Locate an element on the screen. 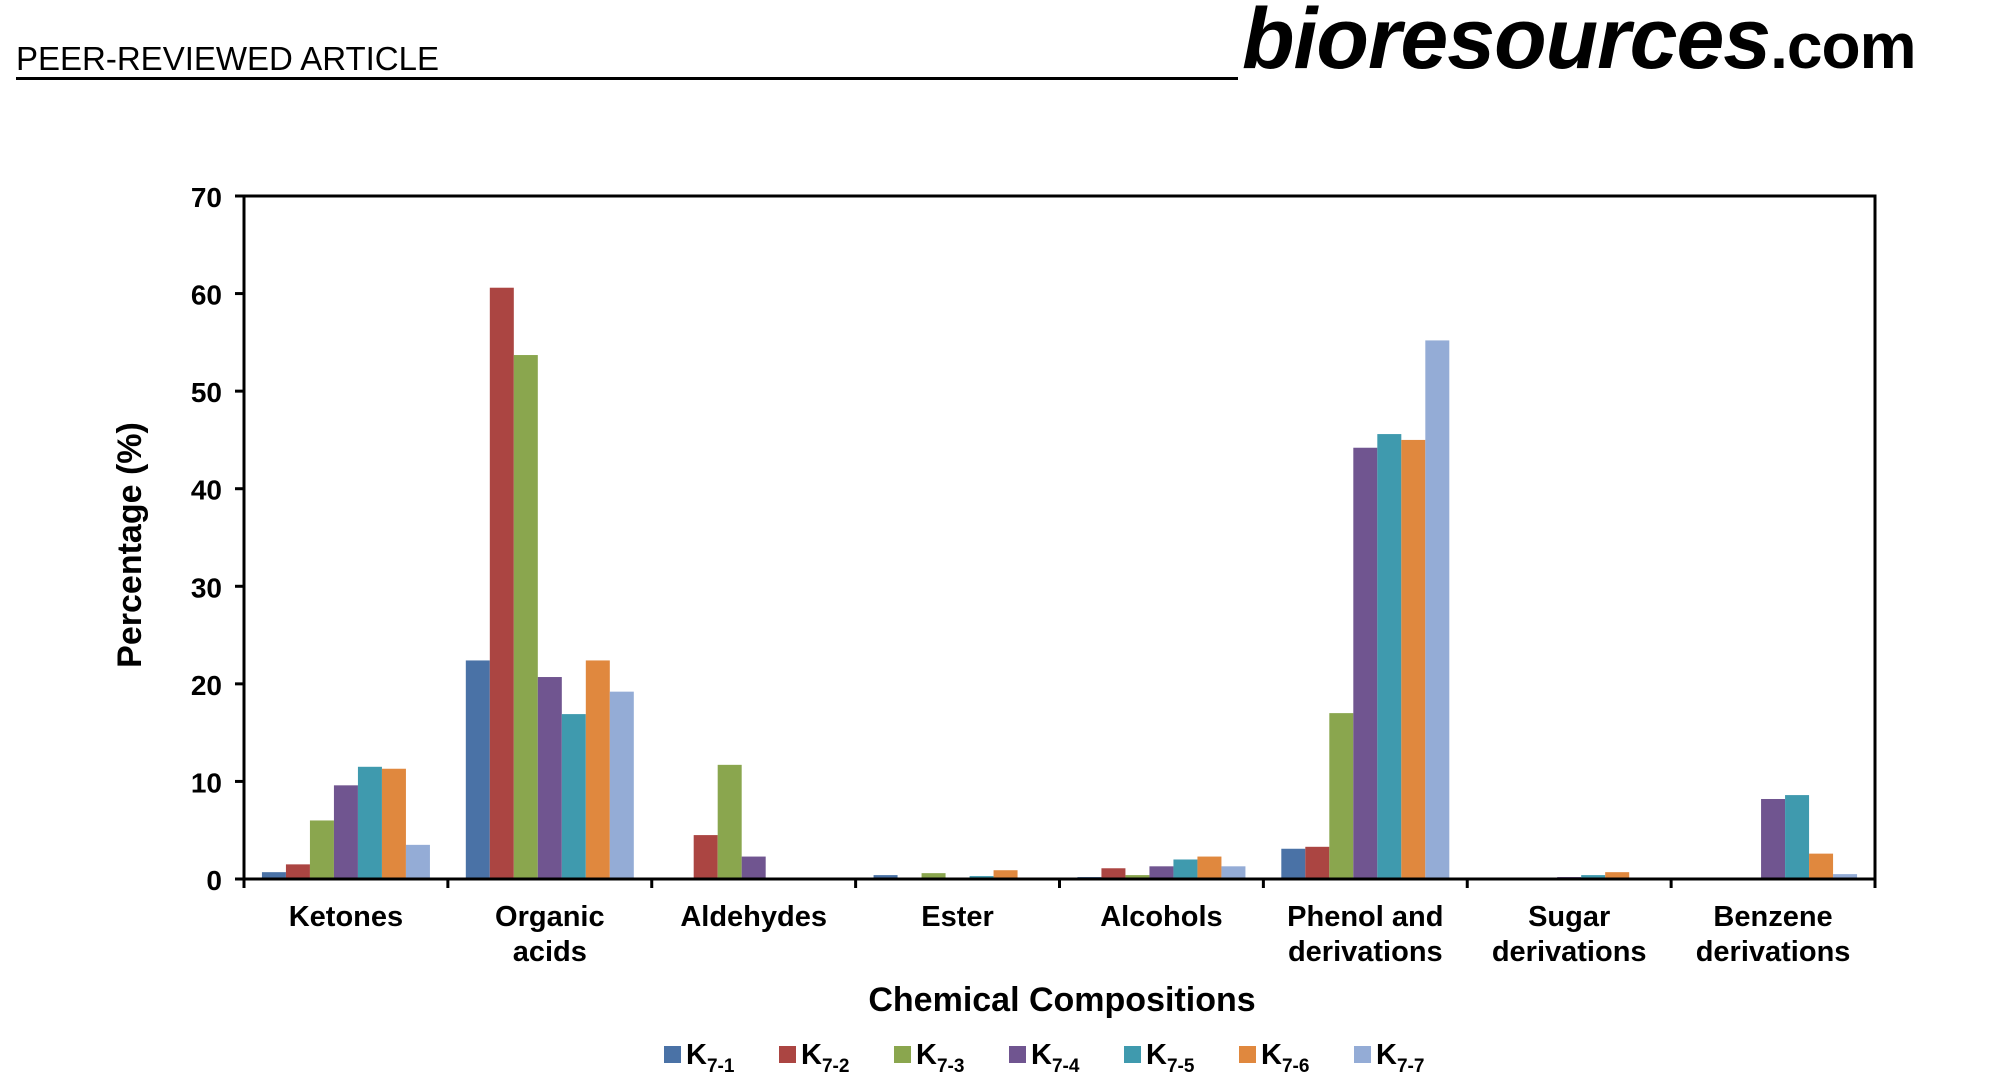  y-axis-label: Percentage (%) is located at coordinates (130, 545).